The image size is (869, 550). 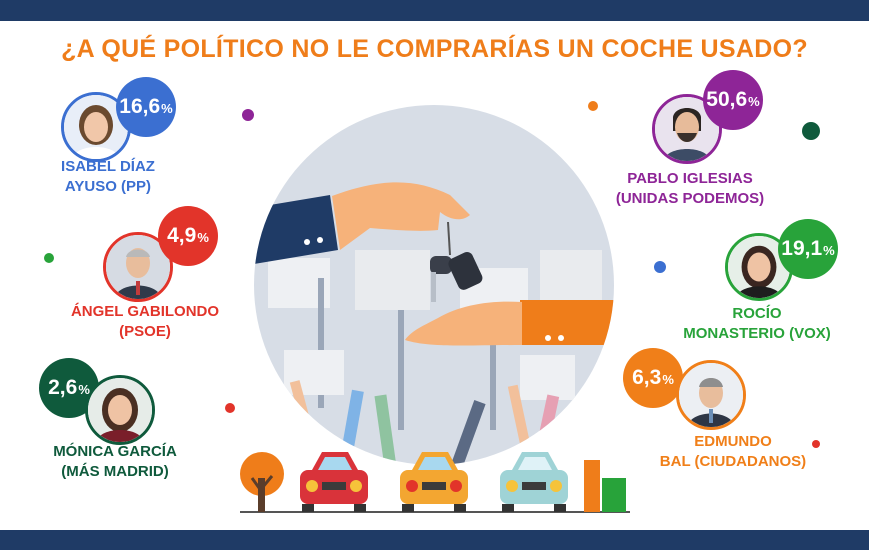 What do you see at coordinates (108, 177) in the screenshot?
I see `label-ayuso: ISABEL DÍAZ AYUSO (PP)` at bounding box center [108, 177].